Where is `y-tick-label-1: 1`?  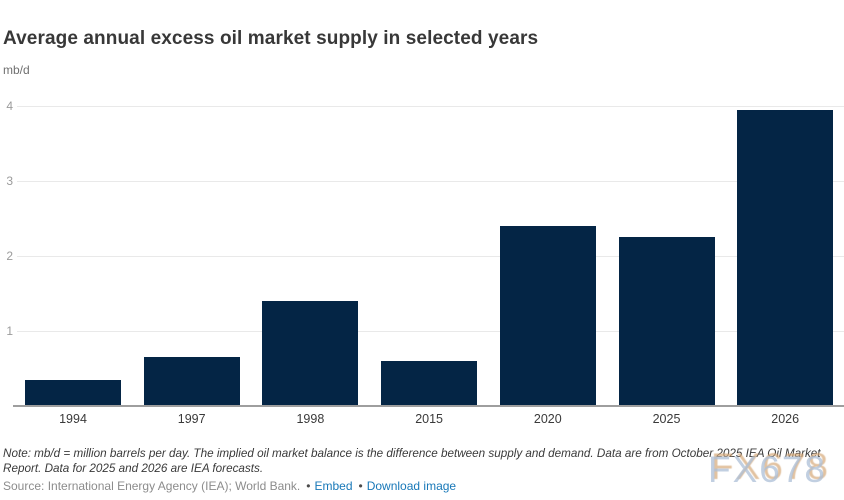 y-tick-label-1: 1 is located at coordinates (9, 331).